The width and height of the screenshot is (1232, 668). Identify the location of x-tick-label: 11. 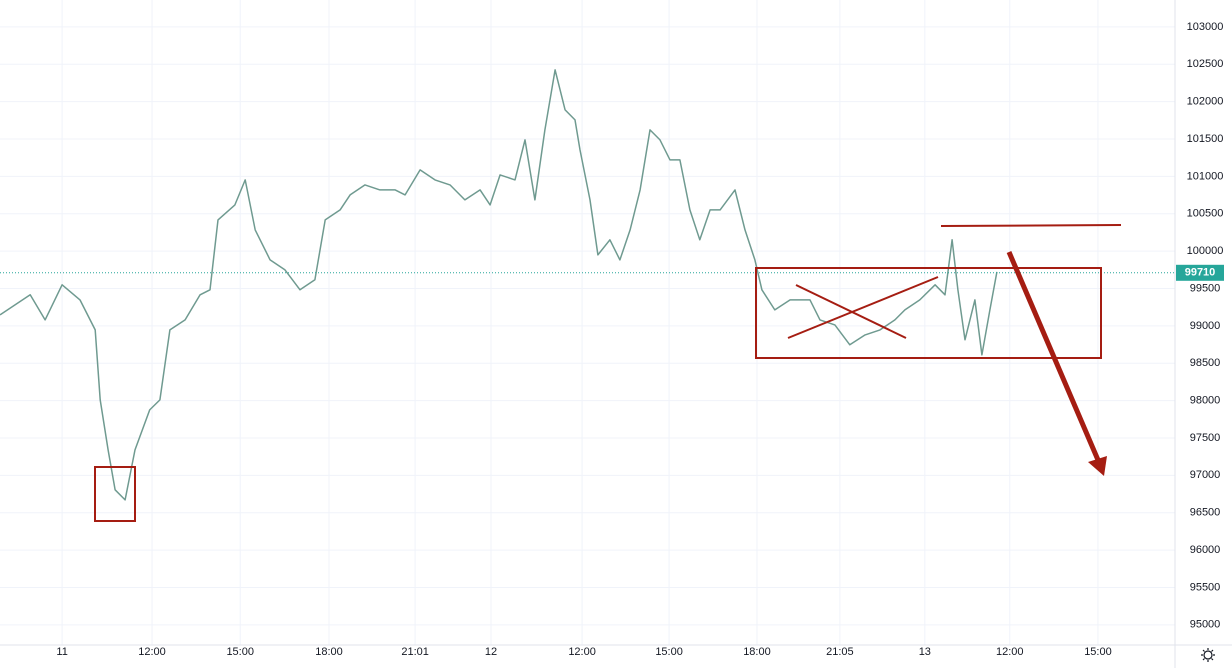
(61, 652).